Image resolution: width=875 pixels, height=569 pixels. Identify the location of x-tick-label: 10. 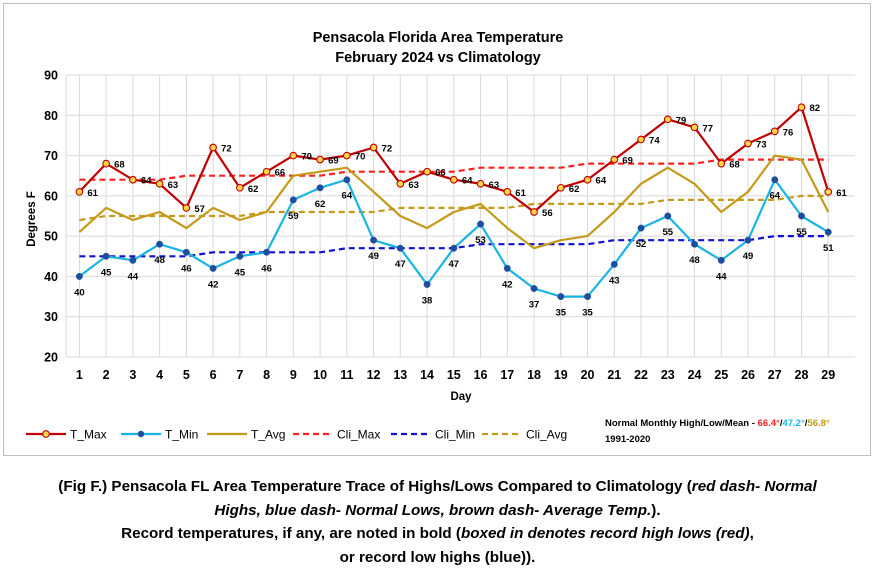
(320, 375).